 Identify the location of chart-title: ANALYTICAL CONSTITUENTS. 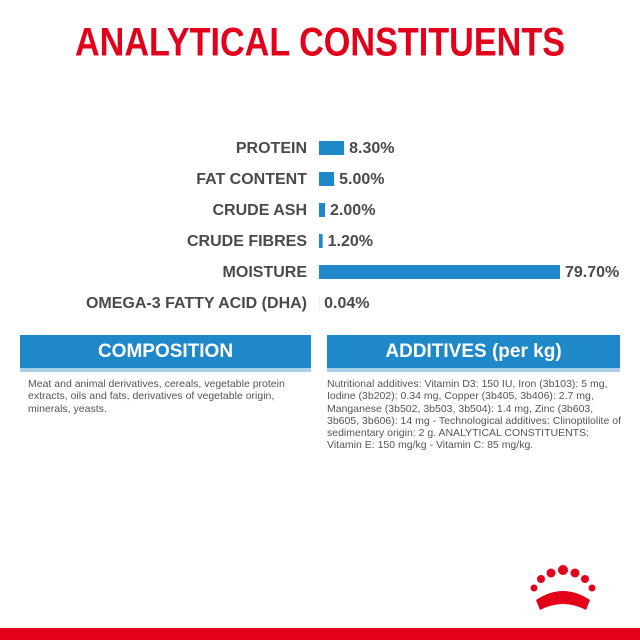
(320, 43).